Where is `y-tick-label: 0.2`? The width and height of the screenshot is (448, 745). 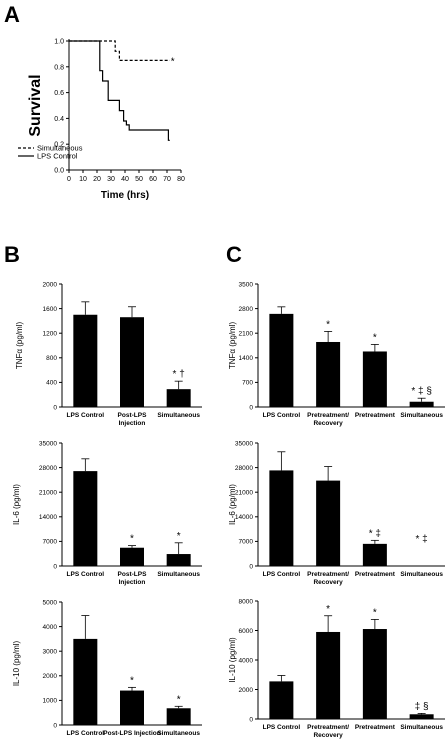 y-tick-label: 0.2 is located at coordinates (59, 145).